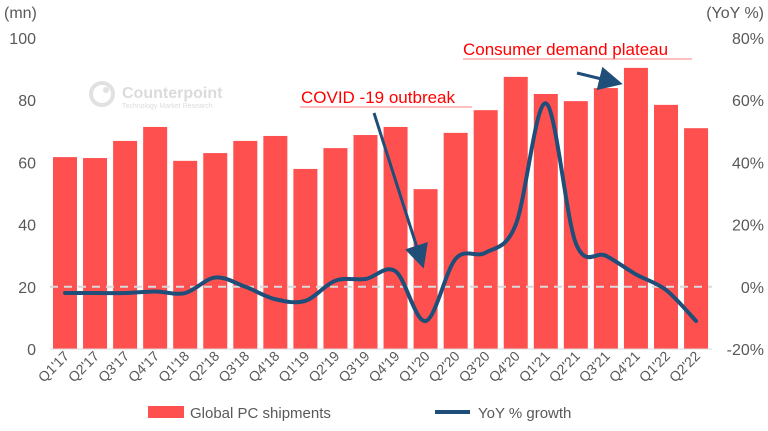 Image resolution: width=768 pixels, height=431 pixels. What do you see at coordinates (515, 212) in the screenshot?
I see `bar-Q4'20` at bounding box center [515, 212].